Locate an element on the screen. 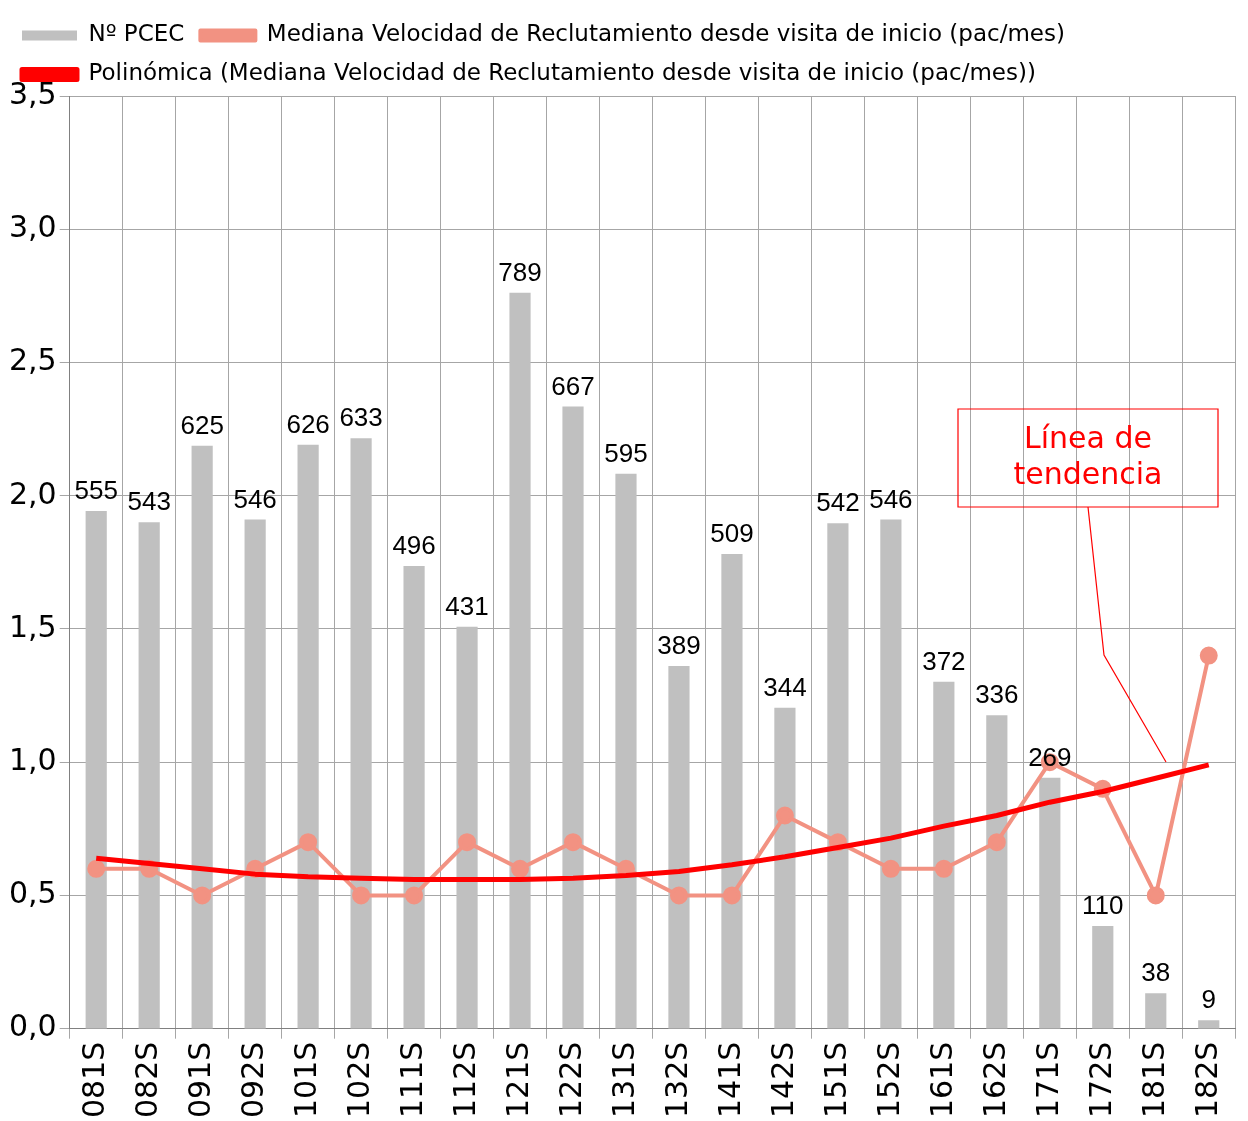 The height and width of the screenshot is (1121, 1248). x-tick-label: 081S is located at coordinates (93, 1080).